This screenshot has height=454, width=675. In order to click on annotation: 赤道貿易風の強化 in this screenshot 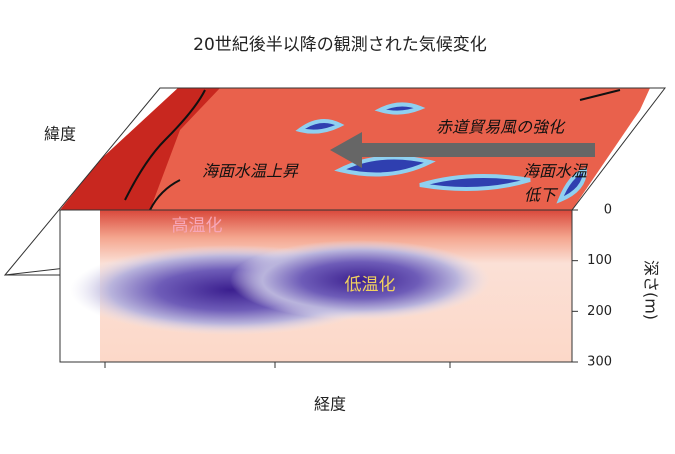, I will do `click(501, 127)`.